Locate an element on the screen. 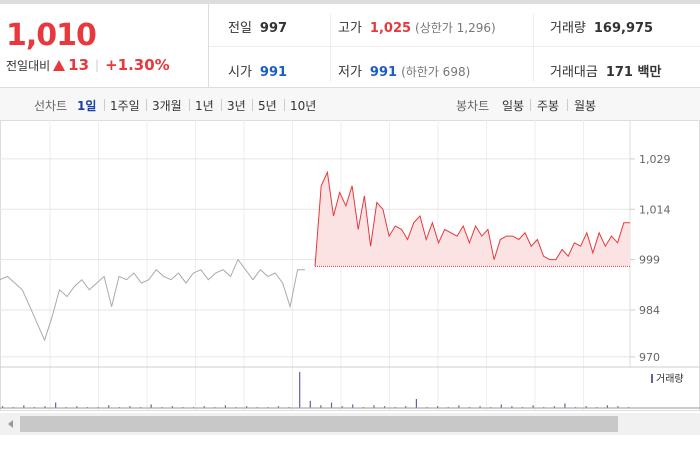 The height and width of the screenshot is (450, 700). tab: 3년 is located at coordinates (236, 106).